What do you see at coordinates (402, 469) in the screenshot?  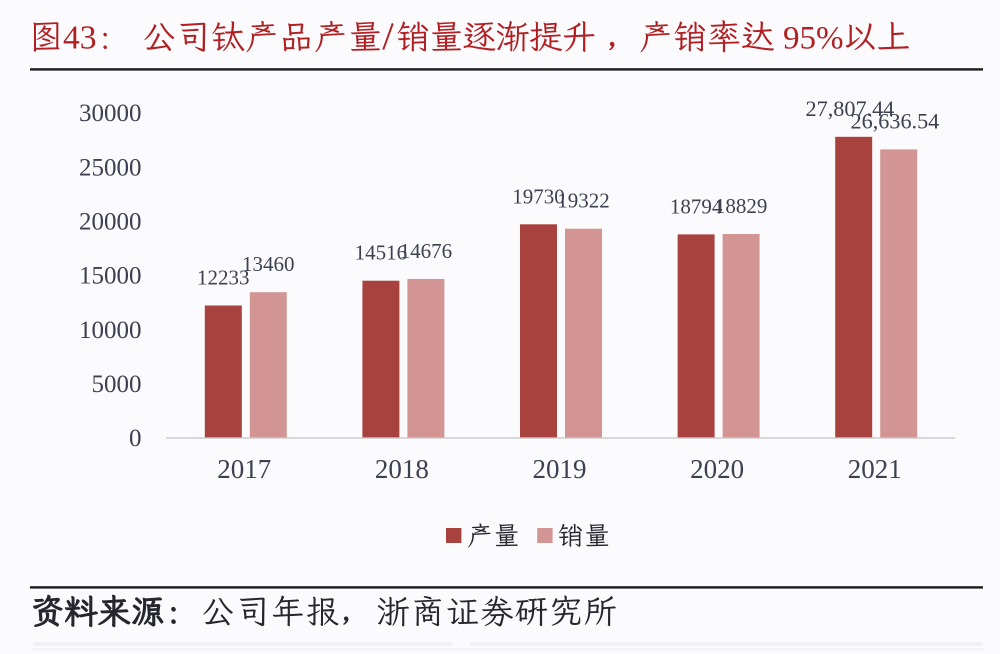 I see `svg-text: 2018` at bounding box center [402, 469].